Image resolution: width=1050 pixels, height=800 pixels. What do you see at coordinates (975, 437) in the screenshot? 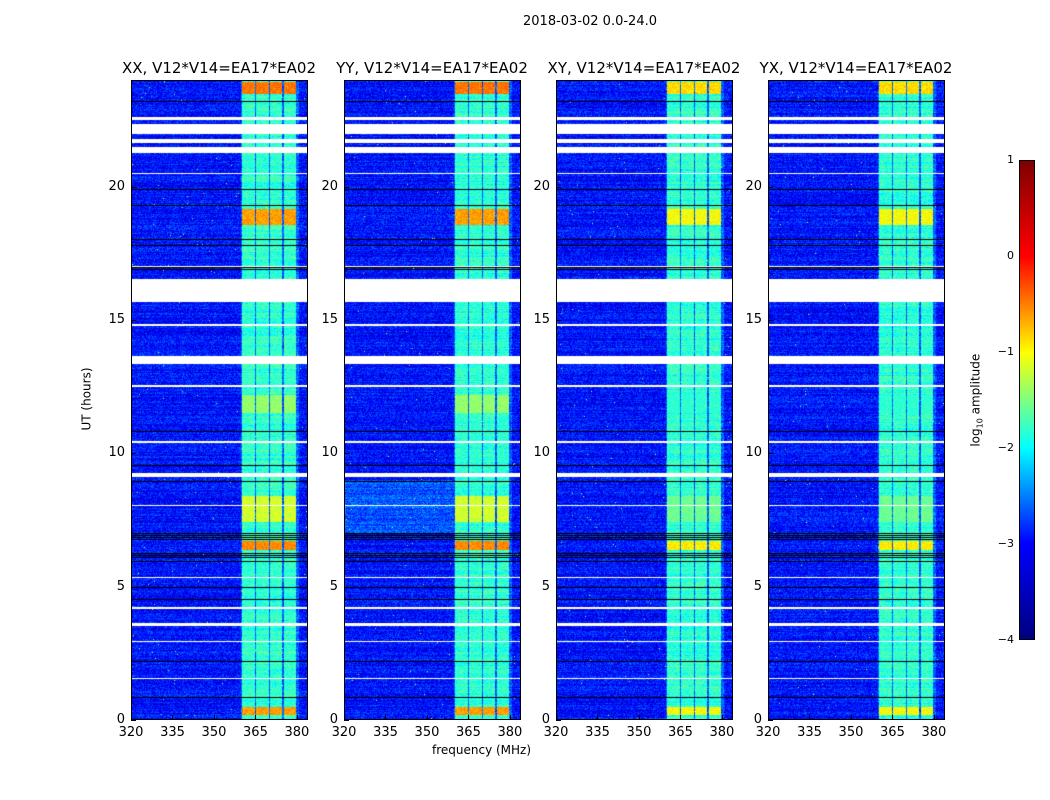
I see `colorbar-label-log: log` at bounding box center [975, 437].